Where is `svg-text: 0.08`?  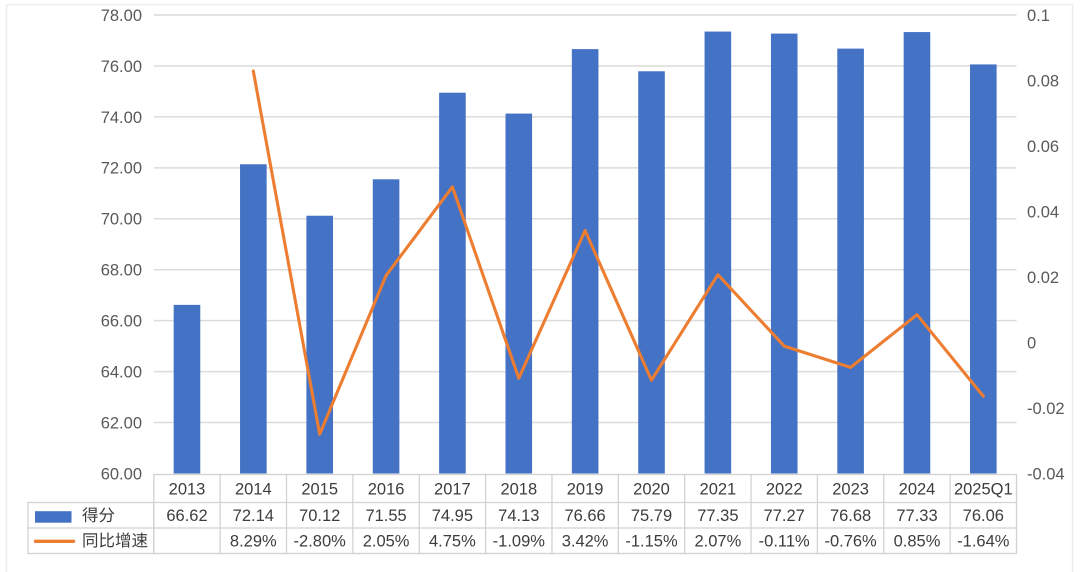 svg-text: 0.08 is located at coordinates (1043, 81).